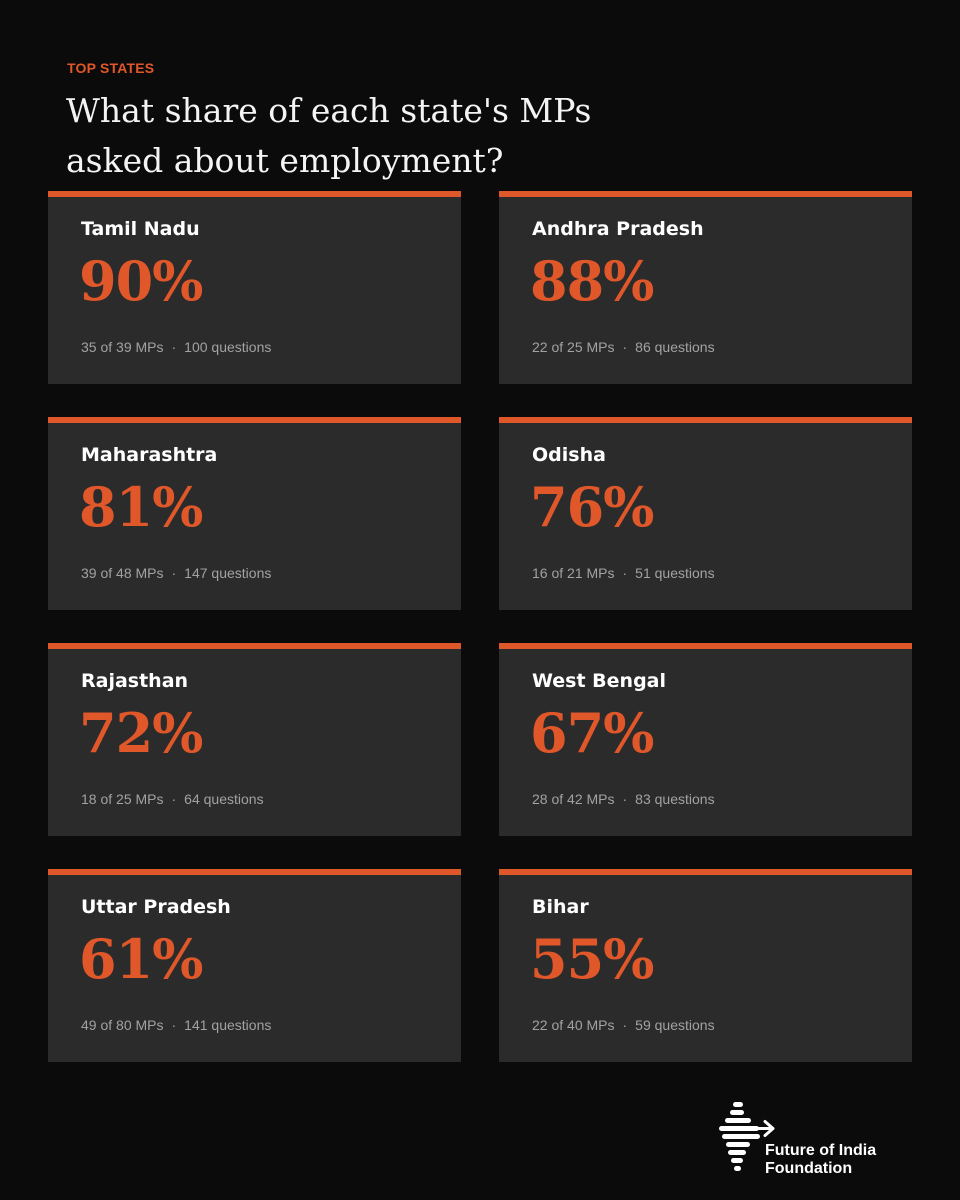 The height and width of the screenshot is (1200, 960). I want to click on state-card-bihar: Bihar 55% 22 of 40 MPs · 59 questions, so click(705, 965).